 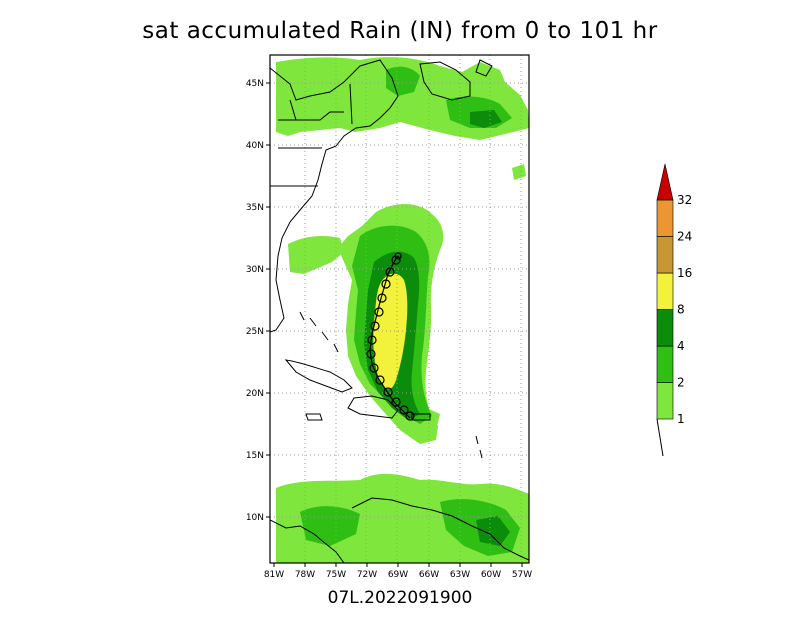 What do you see at coordinates (316, 255) in the screenshot?
I see `rain-area-west-bands` at bounding box center [316, 255].